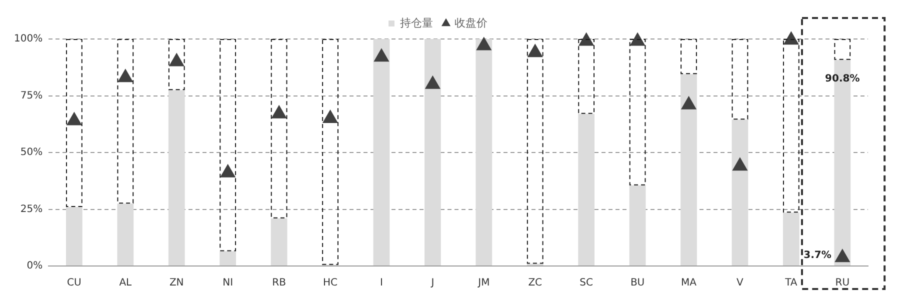 The image size is (900, 300). Describe the element at coordinates (791, 283) in the screenshot. I see `x-tick-label: TA` at that location.